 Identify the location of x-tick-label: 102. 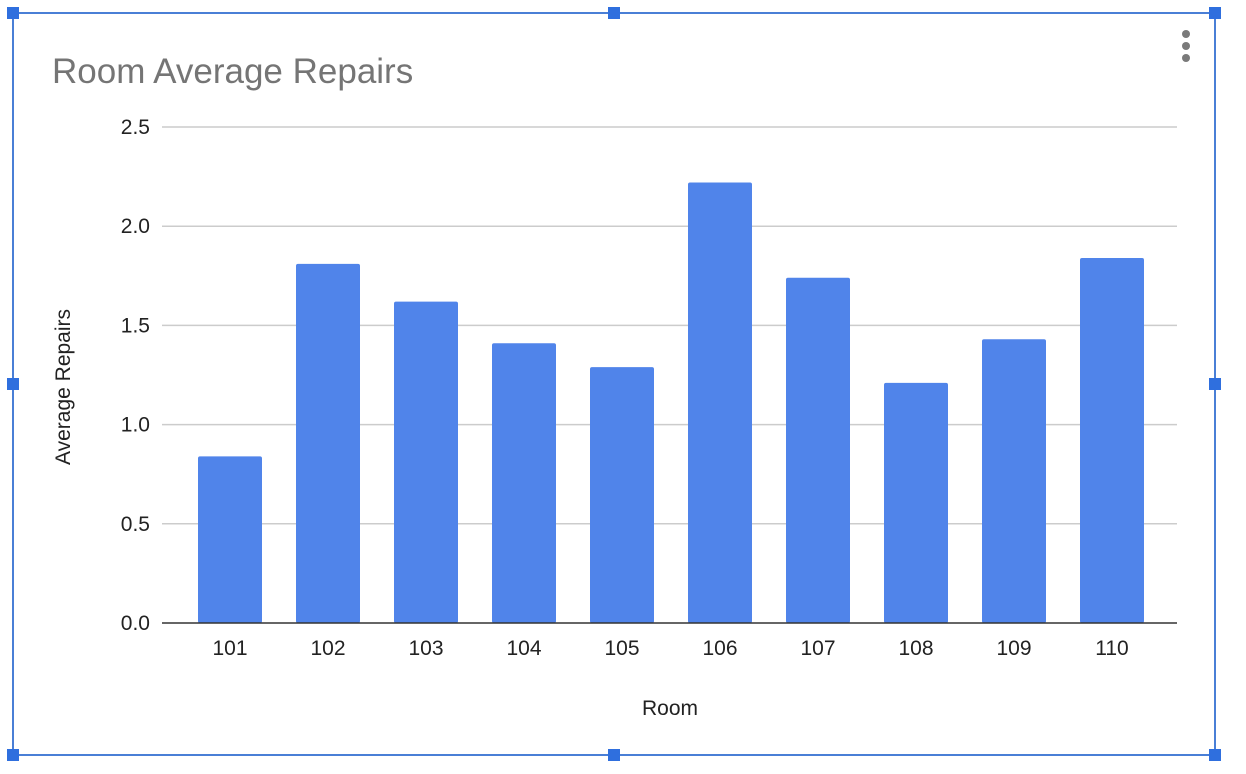
(327, 648).